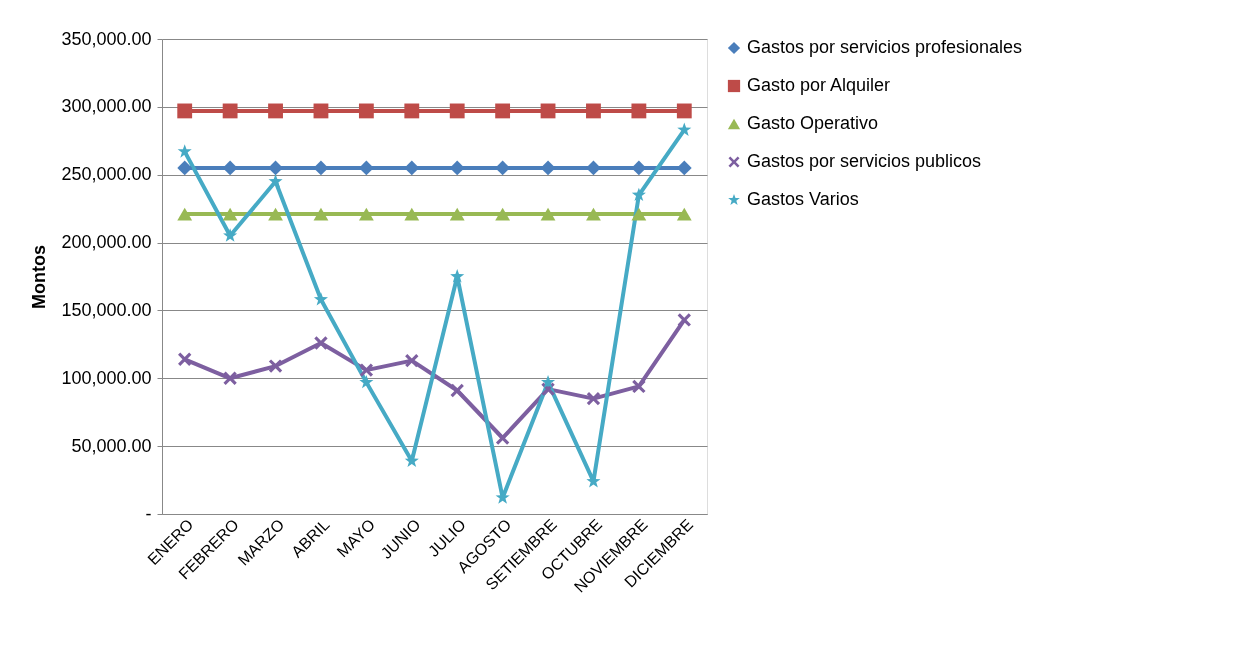 This screenshot has height=662, width=1246. Describe the element at coordinates (106, 377) in the screenshot. I see `y-tick-label: 100,000.00` at that location.